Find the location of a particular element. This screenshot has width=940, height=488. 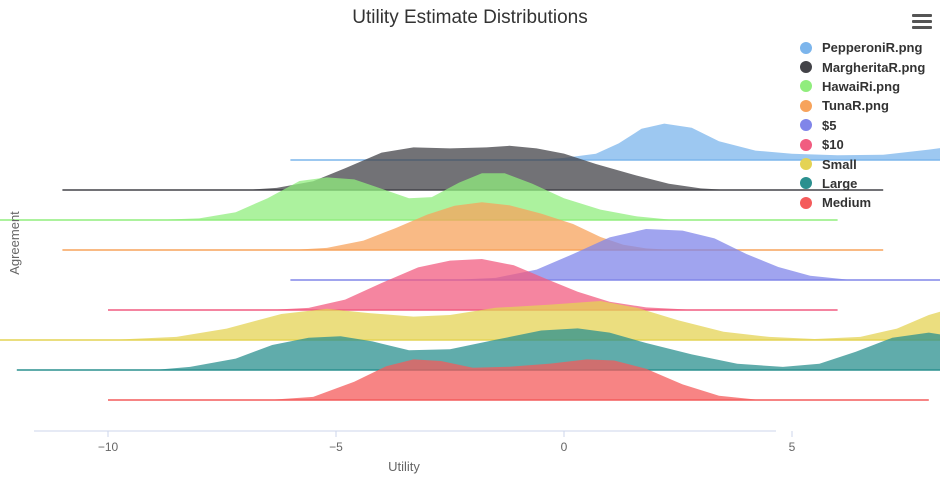

series-hawairi-png is located at coordinates (419, 197).